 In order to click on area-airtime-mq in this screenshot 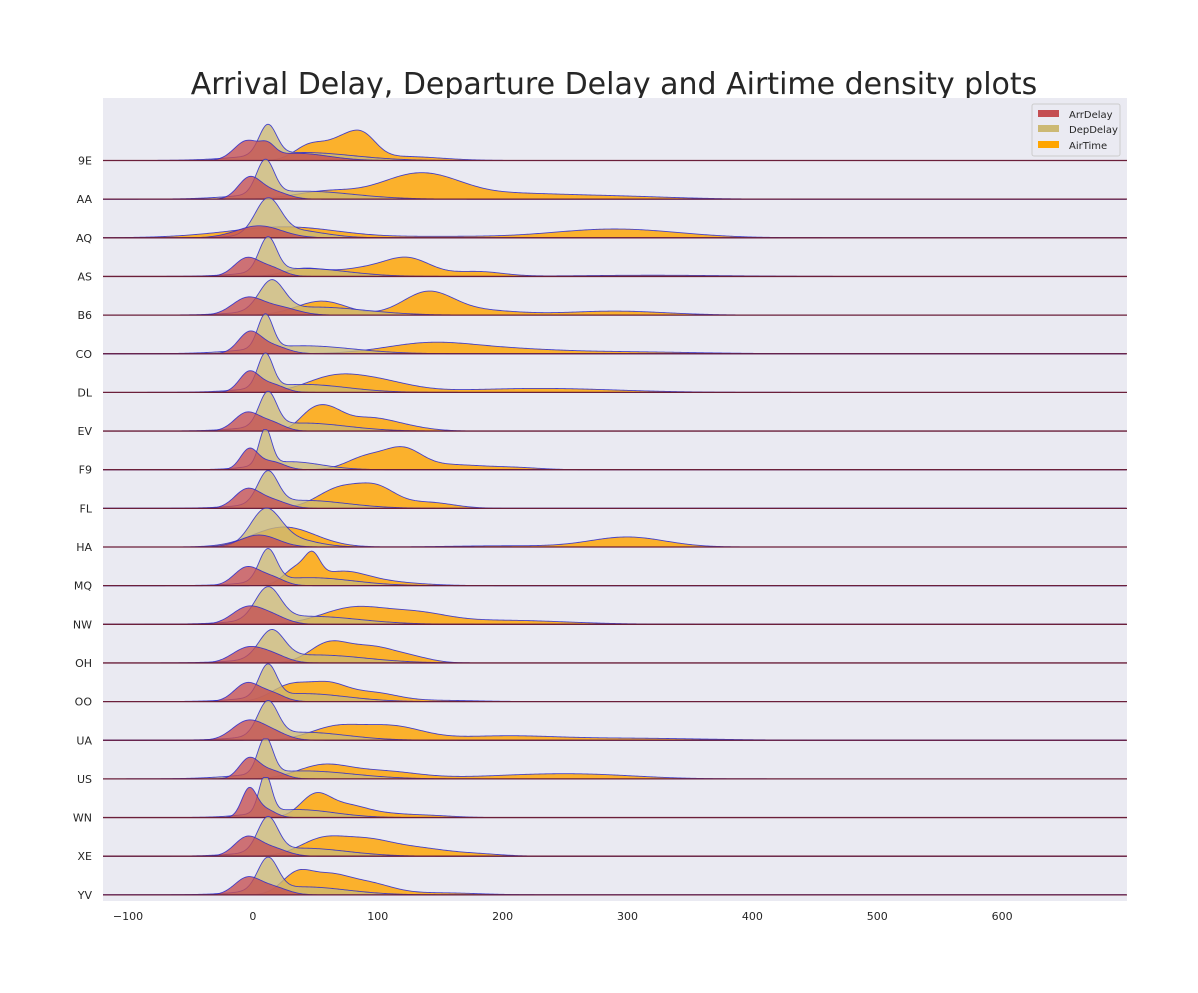, I will do `click(615, 568)`.